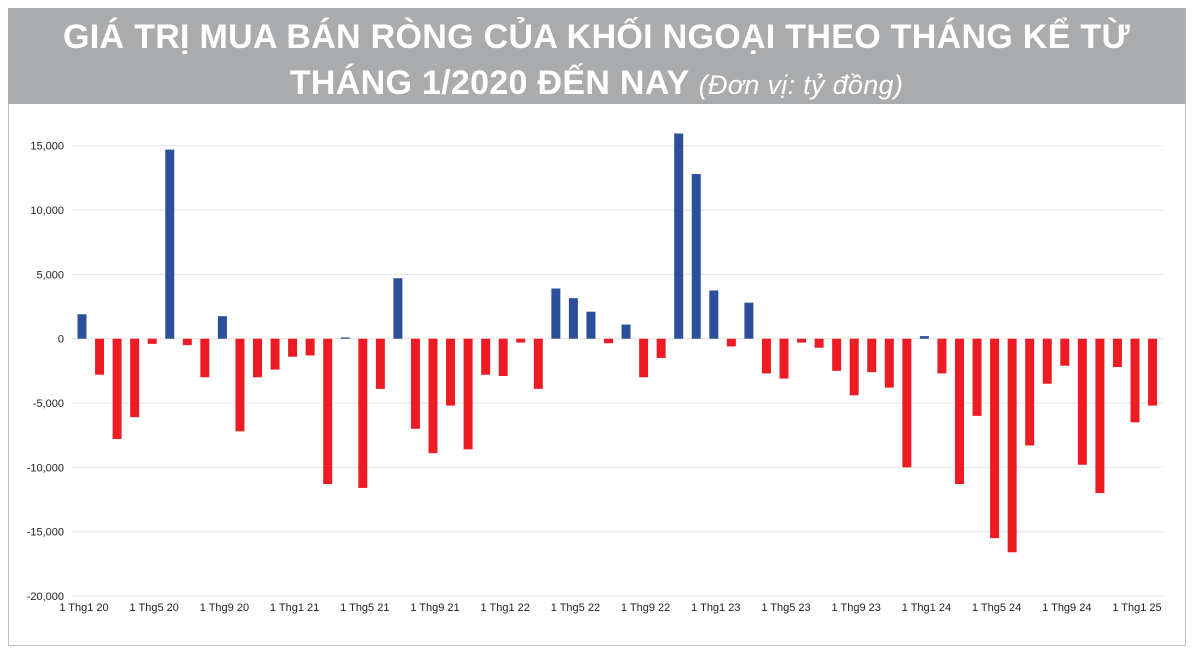 The height and width of the screenshot is (655, 1200). I want to click on x-tick-label: 1 Thg5 20, so click(154, 608).